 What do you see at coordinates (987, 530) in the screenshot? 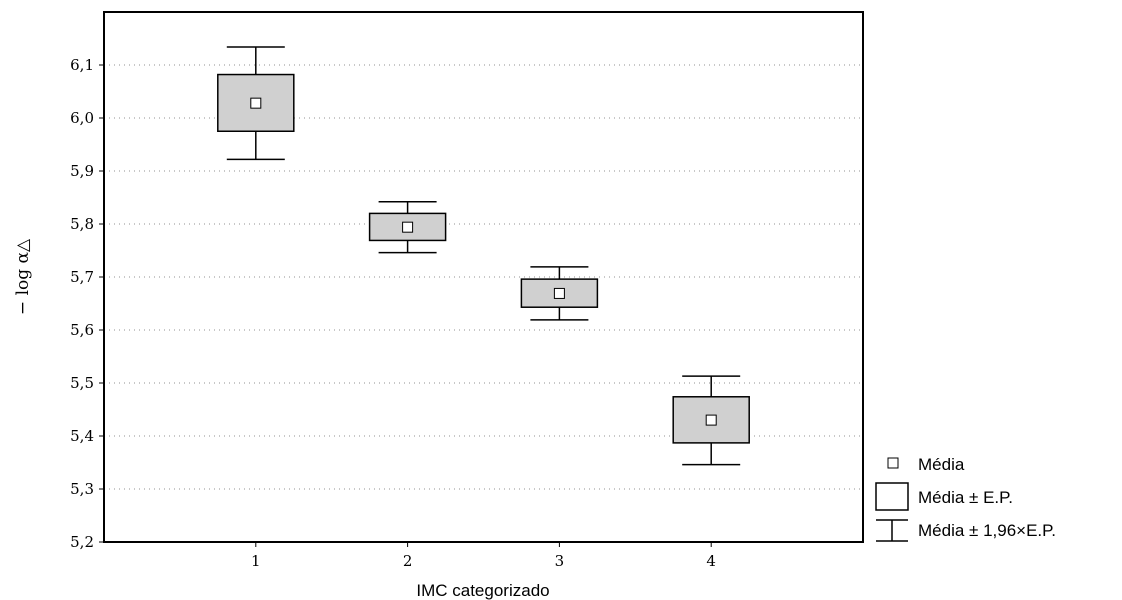
I see `legend-ci-label: Média ± 1,96×E.P.` at bounding box center [987, 530].